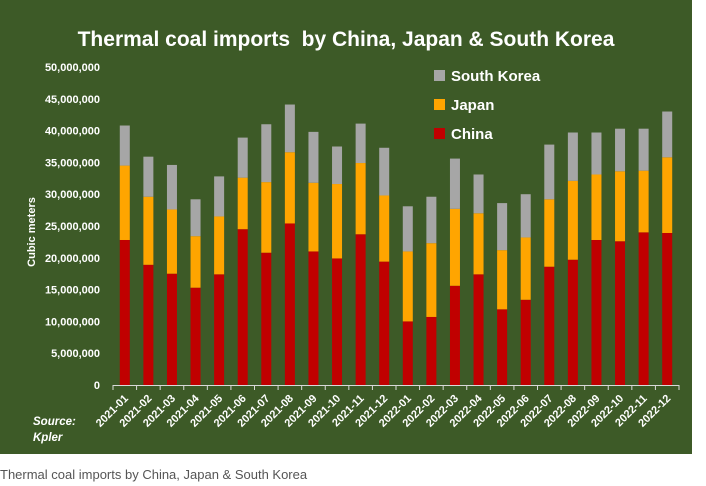 The height and width of the screenshot is (486, 706). What do you see at coordinates (54, 430) in the screenshot?
I see `source-note: Source: Kpler` at bounding box center [54, 430].